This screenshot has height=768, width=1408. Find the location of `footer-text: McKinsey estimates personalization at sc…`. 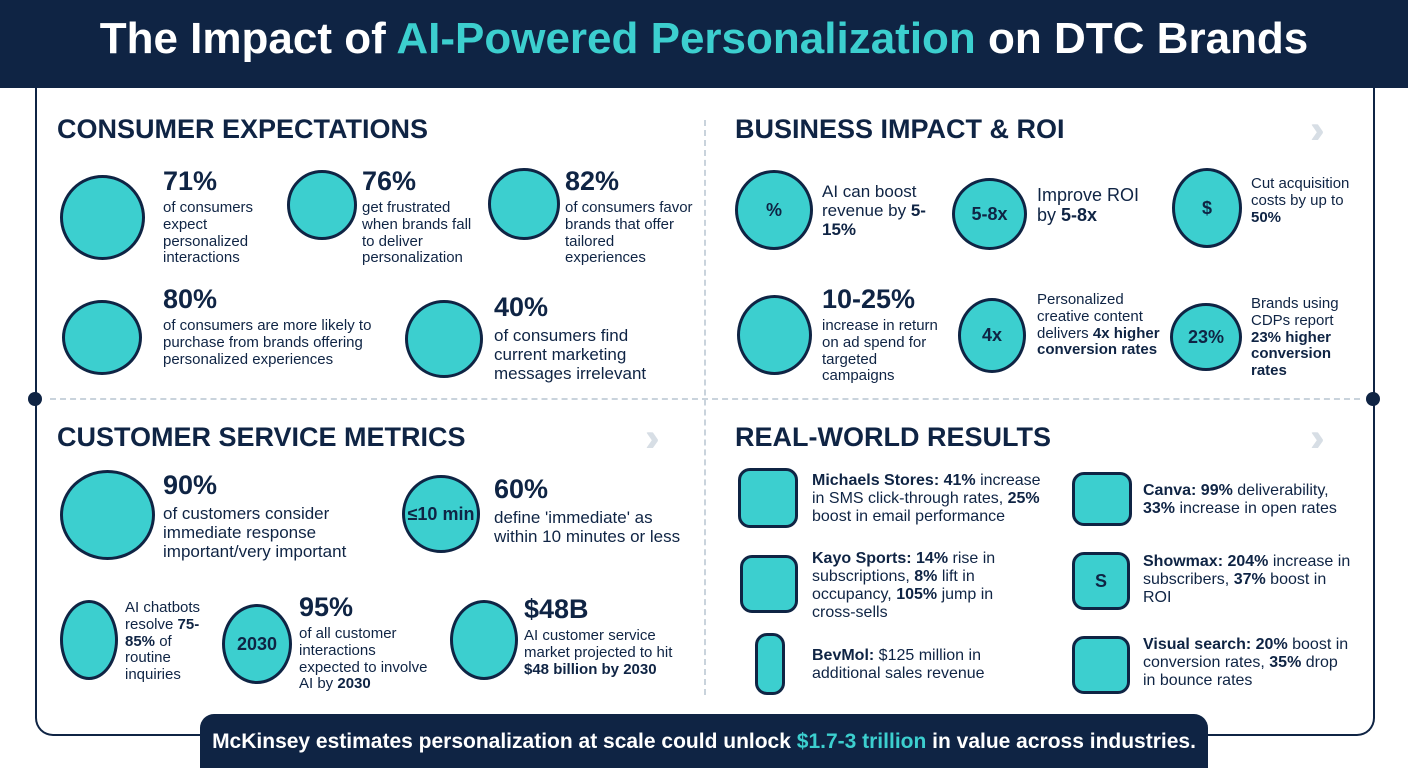

footer-text: McKinsey estimates personalization at sc… is located at coordinates (704, 742).